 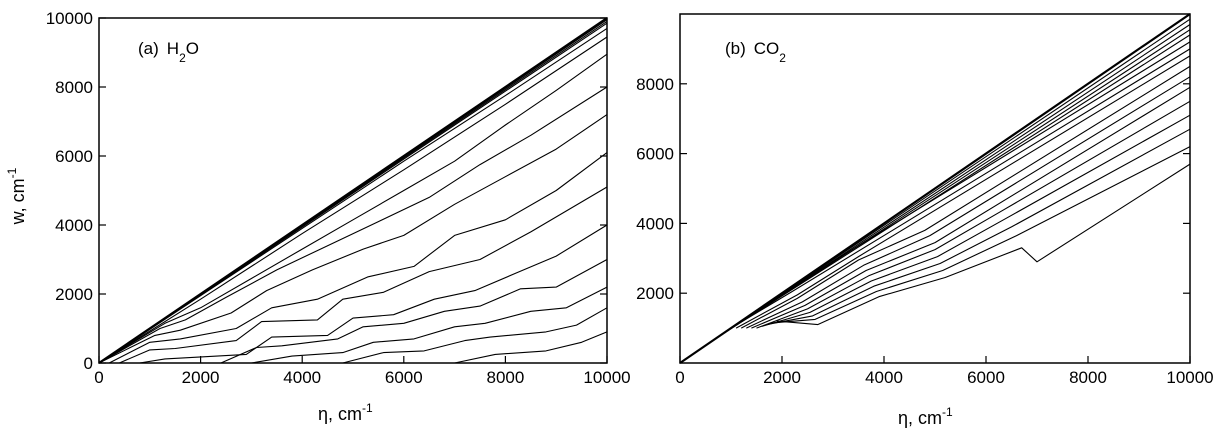 I want to click on panel-a-ytick-label: 0, so click(x=88, y=363).